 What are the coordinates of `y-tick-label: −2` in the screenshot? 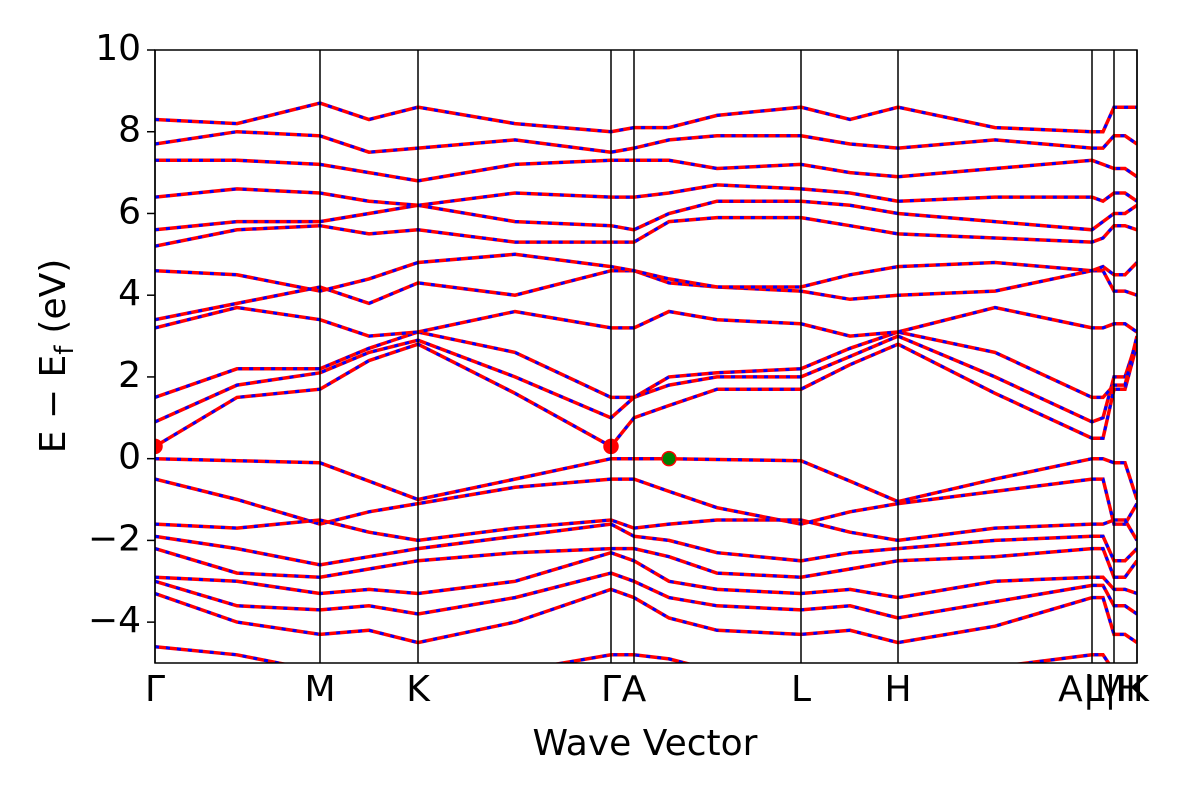 It's located at (114, 538).